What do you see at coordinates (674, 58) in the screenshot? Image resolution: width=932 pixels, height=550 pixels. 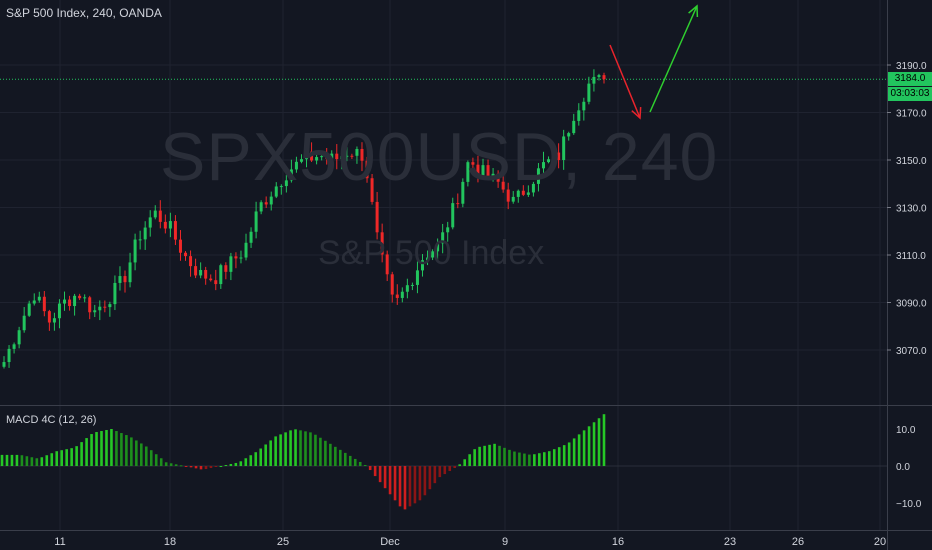 I see `up-arrow-annotation` at bounding box center [674, 58].